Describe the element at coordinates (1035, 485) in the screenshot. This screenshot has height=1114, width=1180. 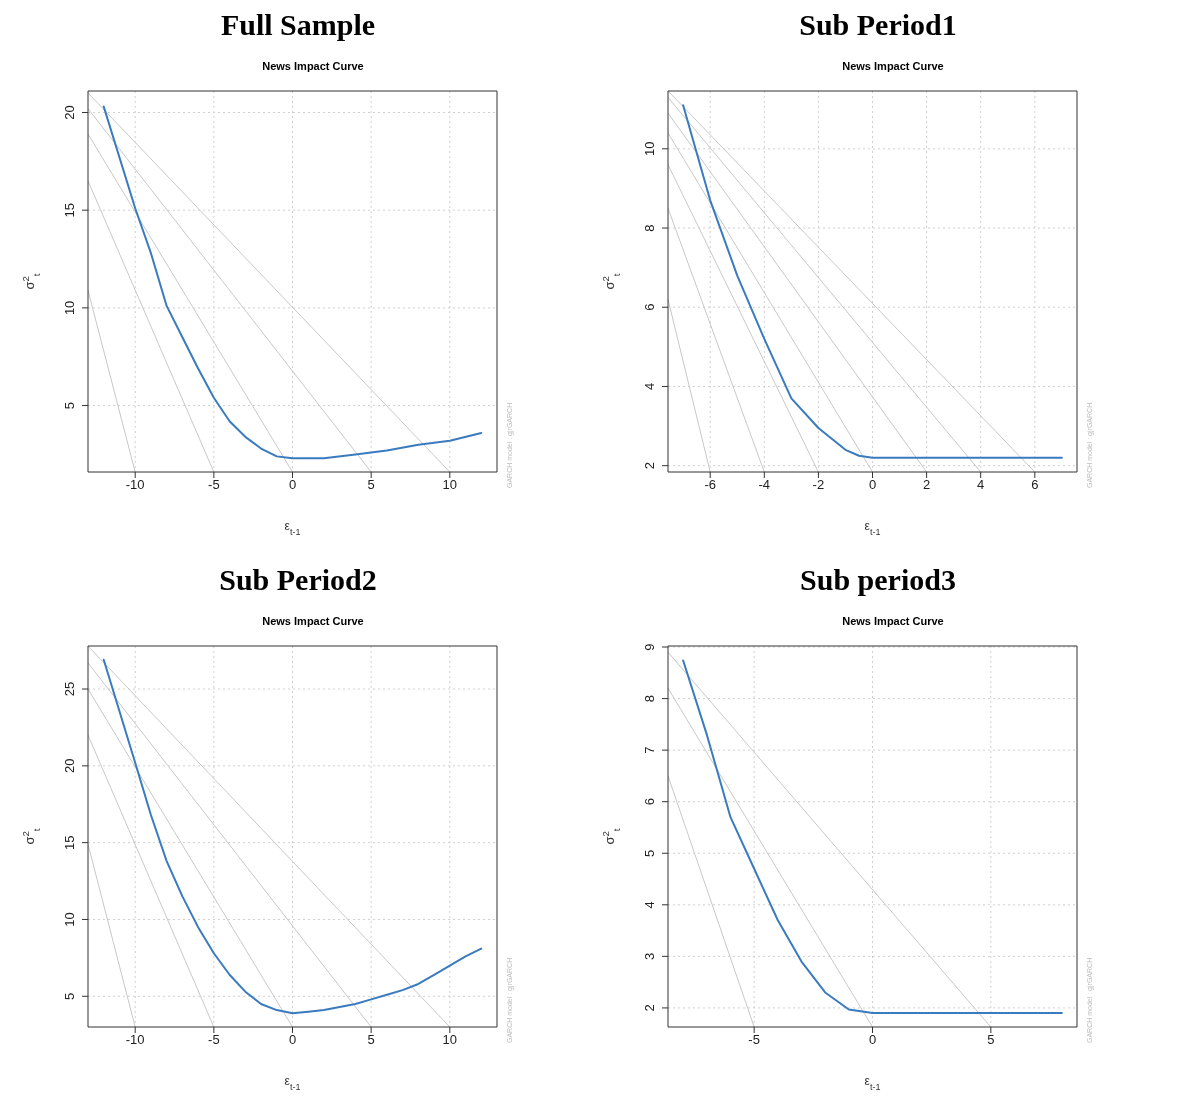
I see `x-tick-label: 6` at that location.